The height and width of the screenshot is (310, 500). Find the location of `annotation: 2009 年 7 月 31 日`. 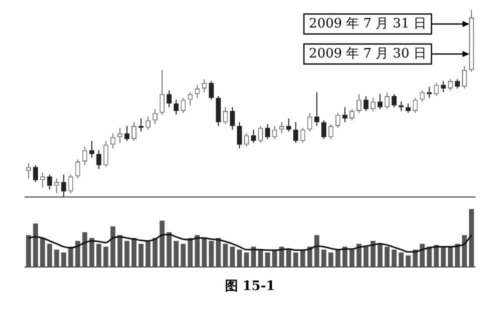

annotation: 2009 年 7 月 31 日 is located at coordinates (367, 24).